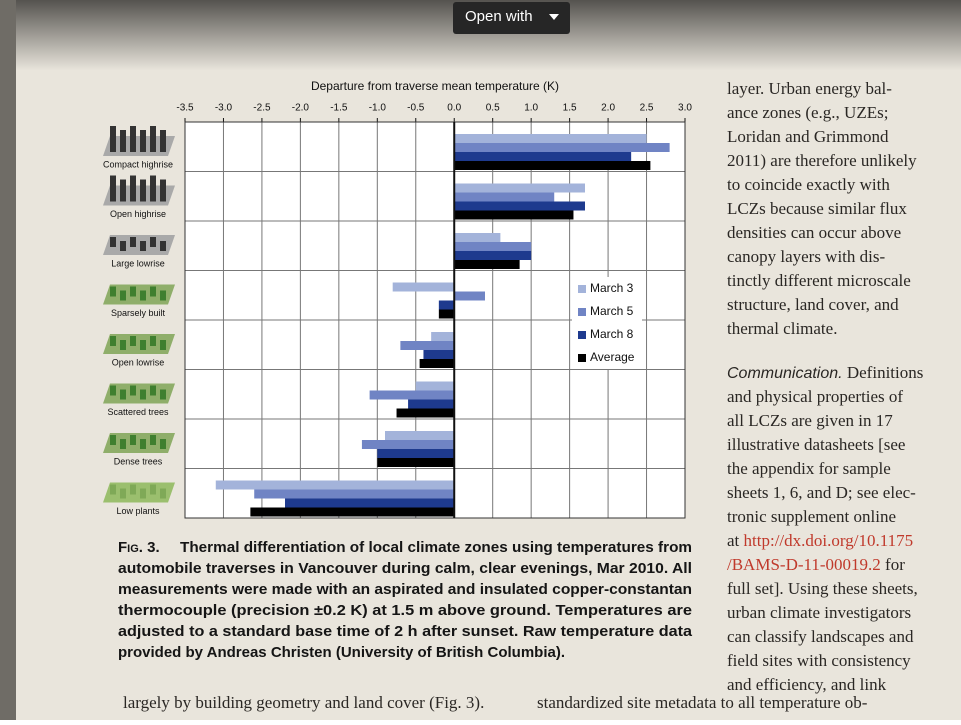 This screenshot has height=725, width=961. I want to click on body-line: densities can occur above, so click(814, 232).